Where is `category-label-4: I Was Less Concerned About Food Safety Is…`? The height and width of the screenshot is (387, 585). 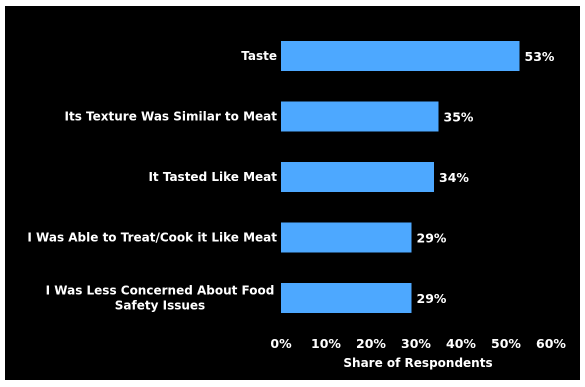
category-label-4: I Was Less Concerned About Food Safety Is… is located at coordinates (160, 298).